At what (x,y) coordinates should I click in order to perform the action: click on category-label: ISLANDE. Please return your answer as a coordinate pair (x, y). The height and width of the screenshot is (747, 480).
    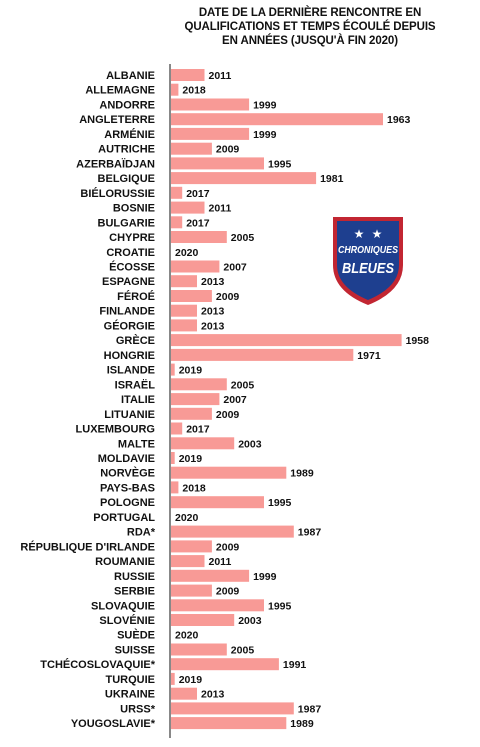
    Looking at the image, I should click on (131, 371).